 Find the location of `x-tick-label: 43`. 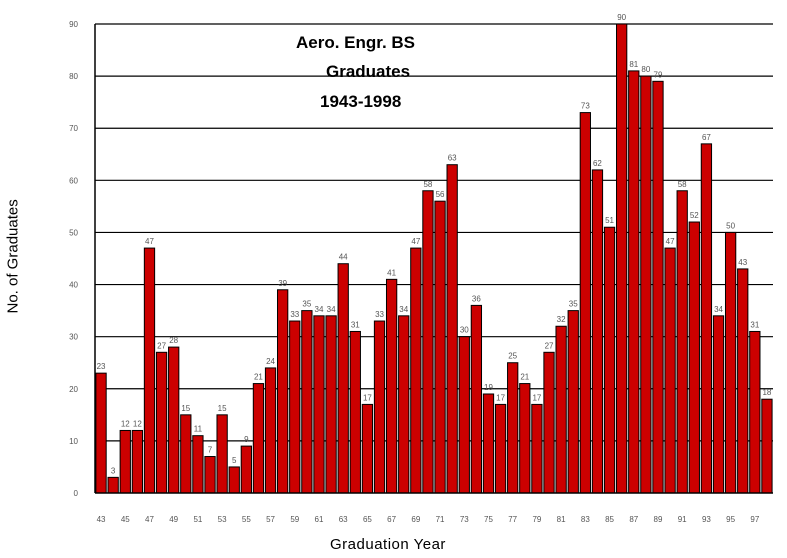

x-tick-label: 43 is located at coordinates (101, 519).